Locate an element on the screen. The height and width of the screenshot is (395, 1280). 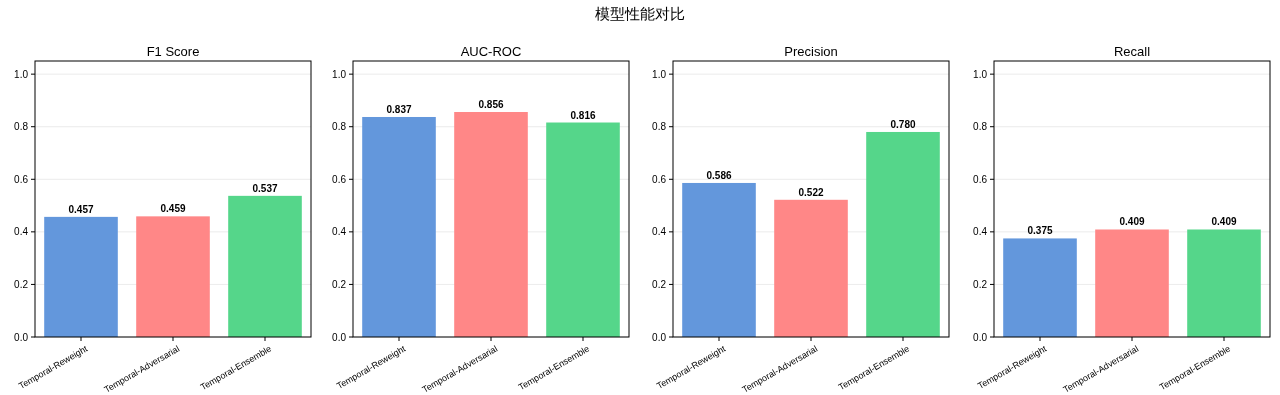
data-label: 0.780 is located at coordinates (903, 124).